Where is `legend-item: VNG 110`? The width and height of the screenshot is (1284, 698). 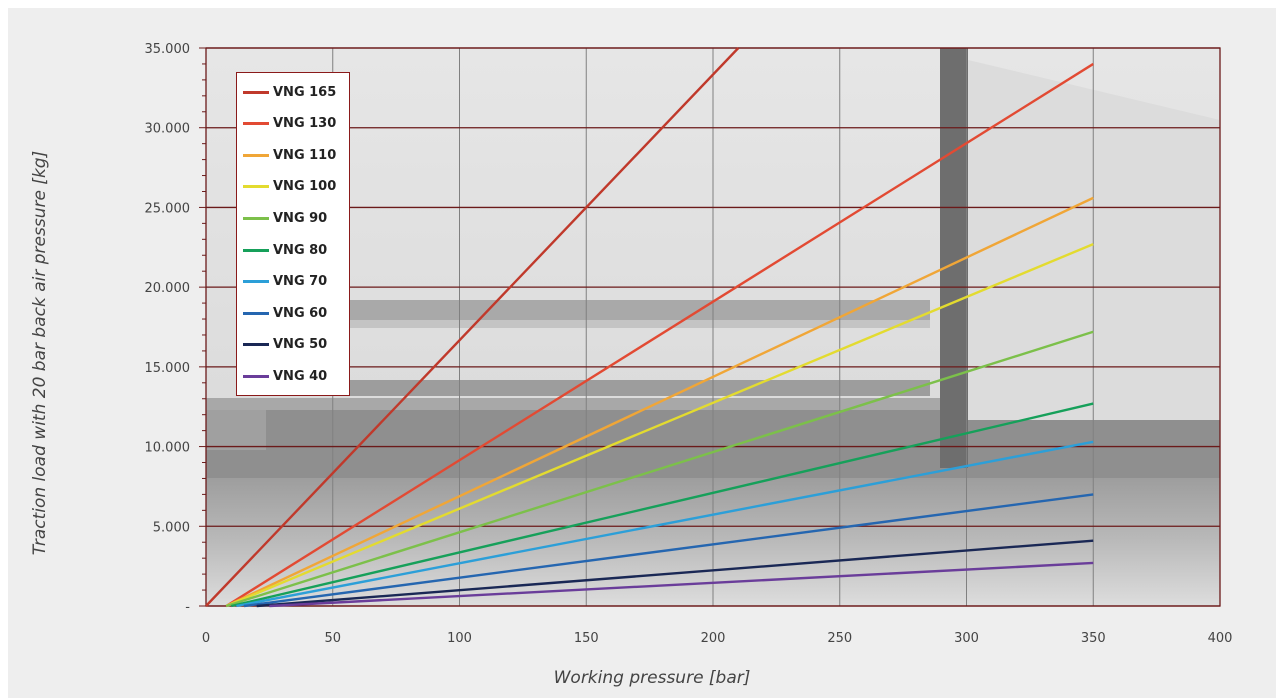
legend-item: VNG 110 is located at coordinates (289, 155).